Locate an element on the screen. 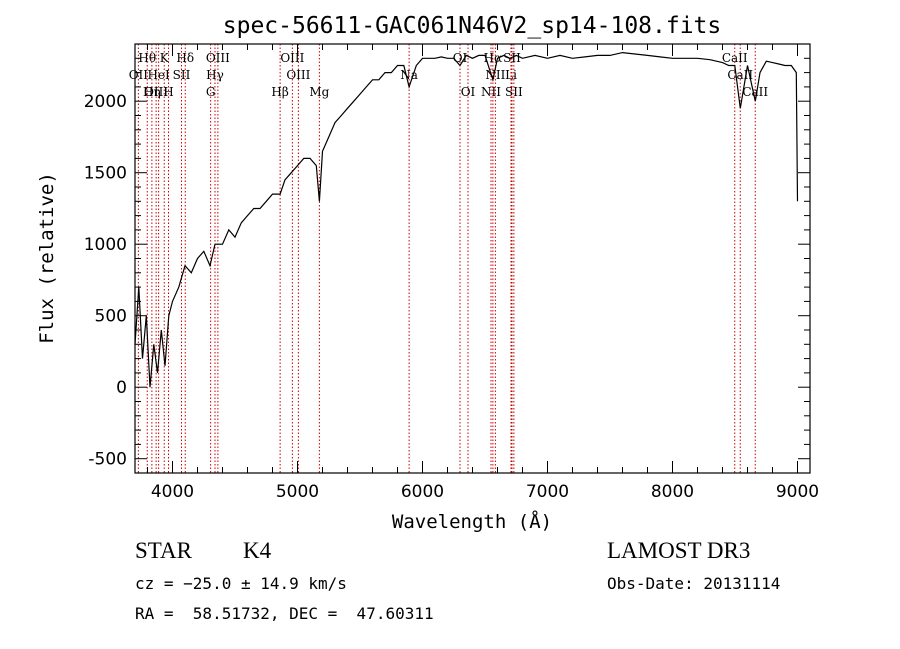 This screenshot has width=900, height=649. spectral-line-label: Mg is located at coordinates (319, 92).